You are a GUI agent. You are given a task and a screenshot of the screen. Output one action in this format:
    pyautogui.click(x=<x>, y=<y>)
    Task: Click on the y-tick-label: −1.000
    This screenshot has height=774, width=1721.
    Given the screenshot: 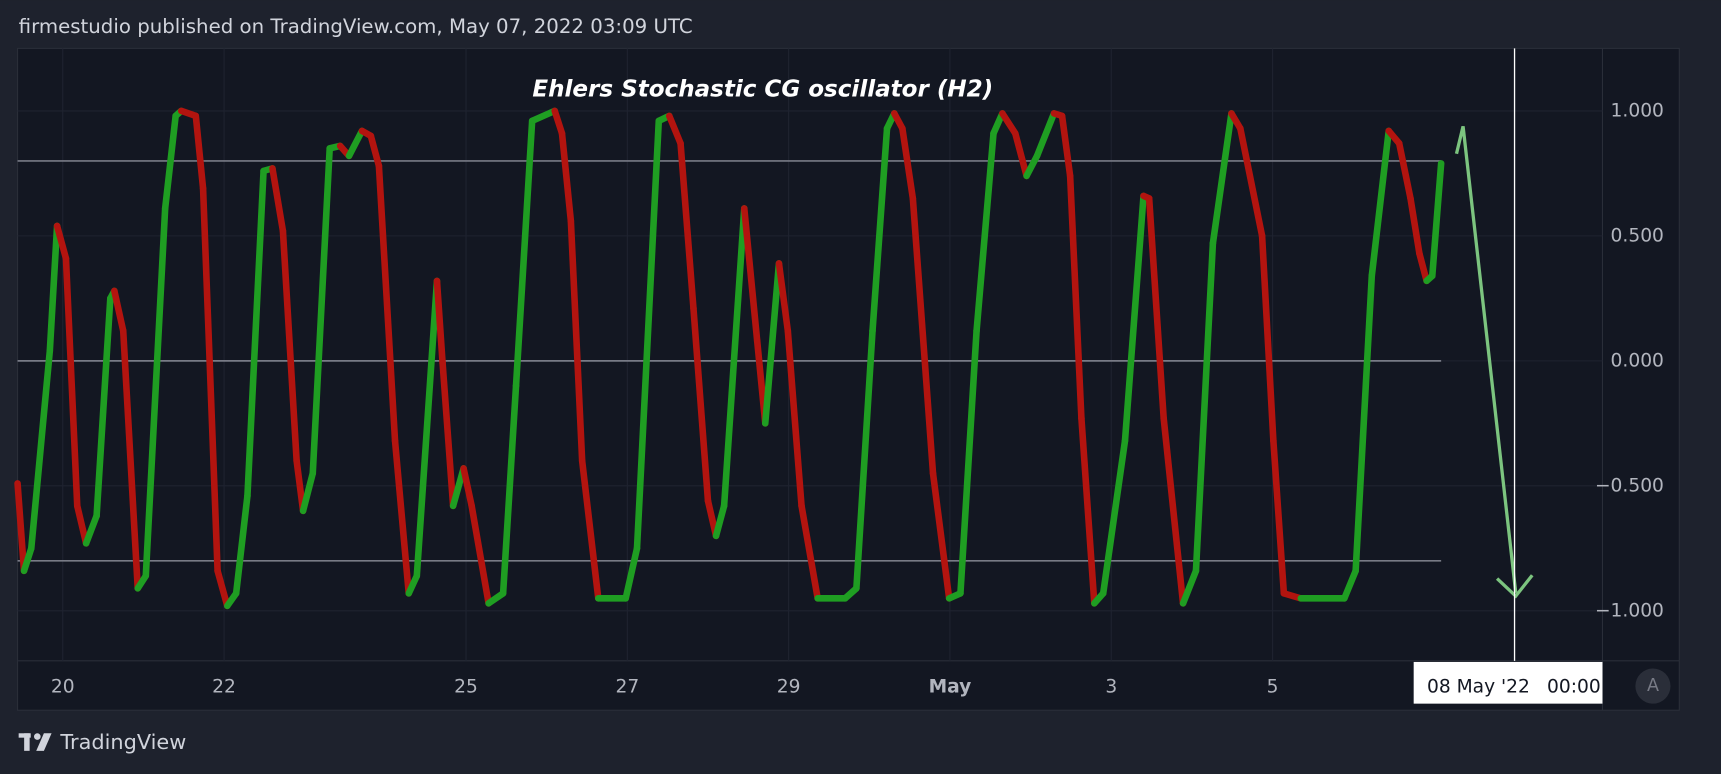 What is the action you would take?
    pyautogui.click(x=1629, y=610)
    